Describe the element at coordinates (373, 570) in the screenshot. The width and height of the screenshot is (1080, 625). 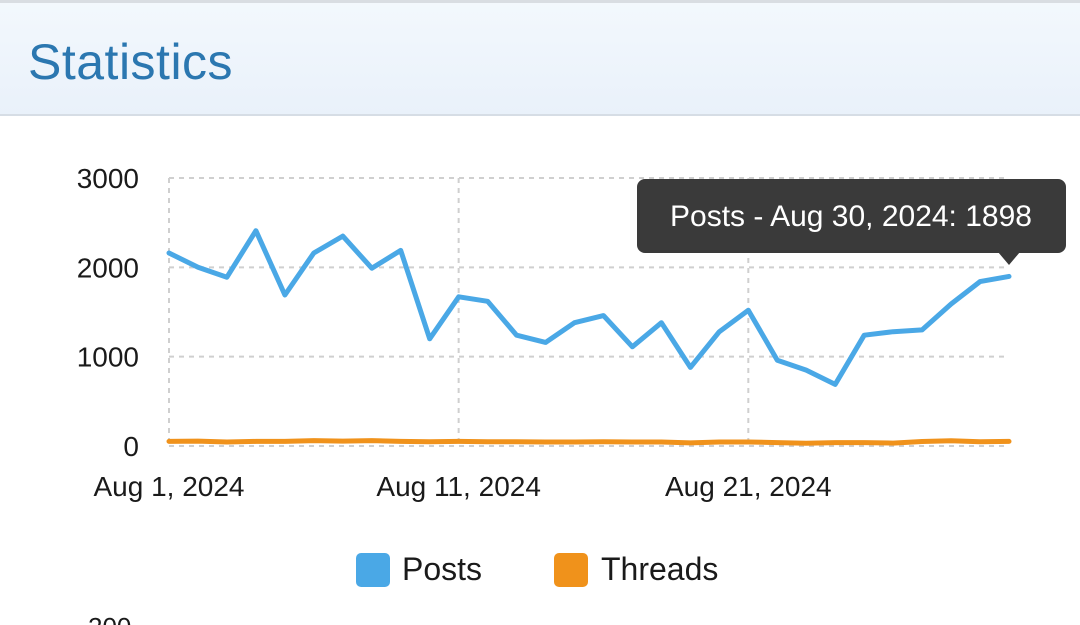
I see `legend-swatch-posts` at that location.